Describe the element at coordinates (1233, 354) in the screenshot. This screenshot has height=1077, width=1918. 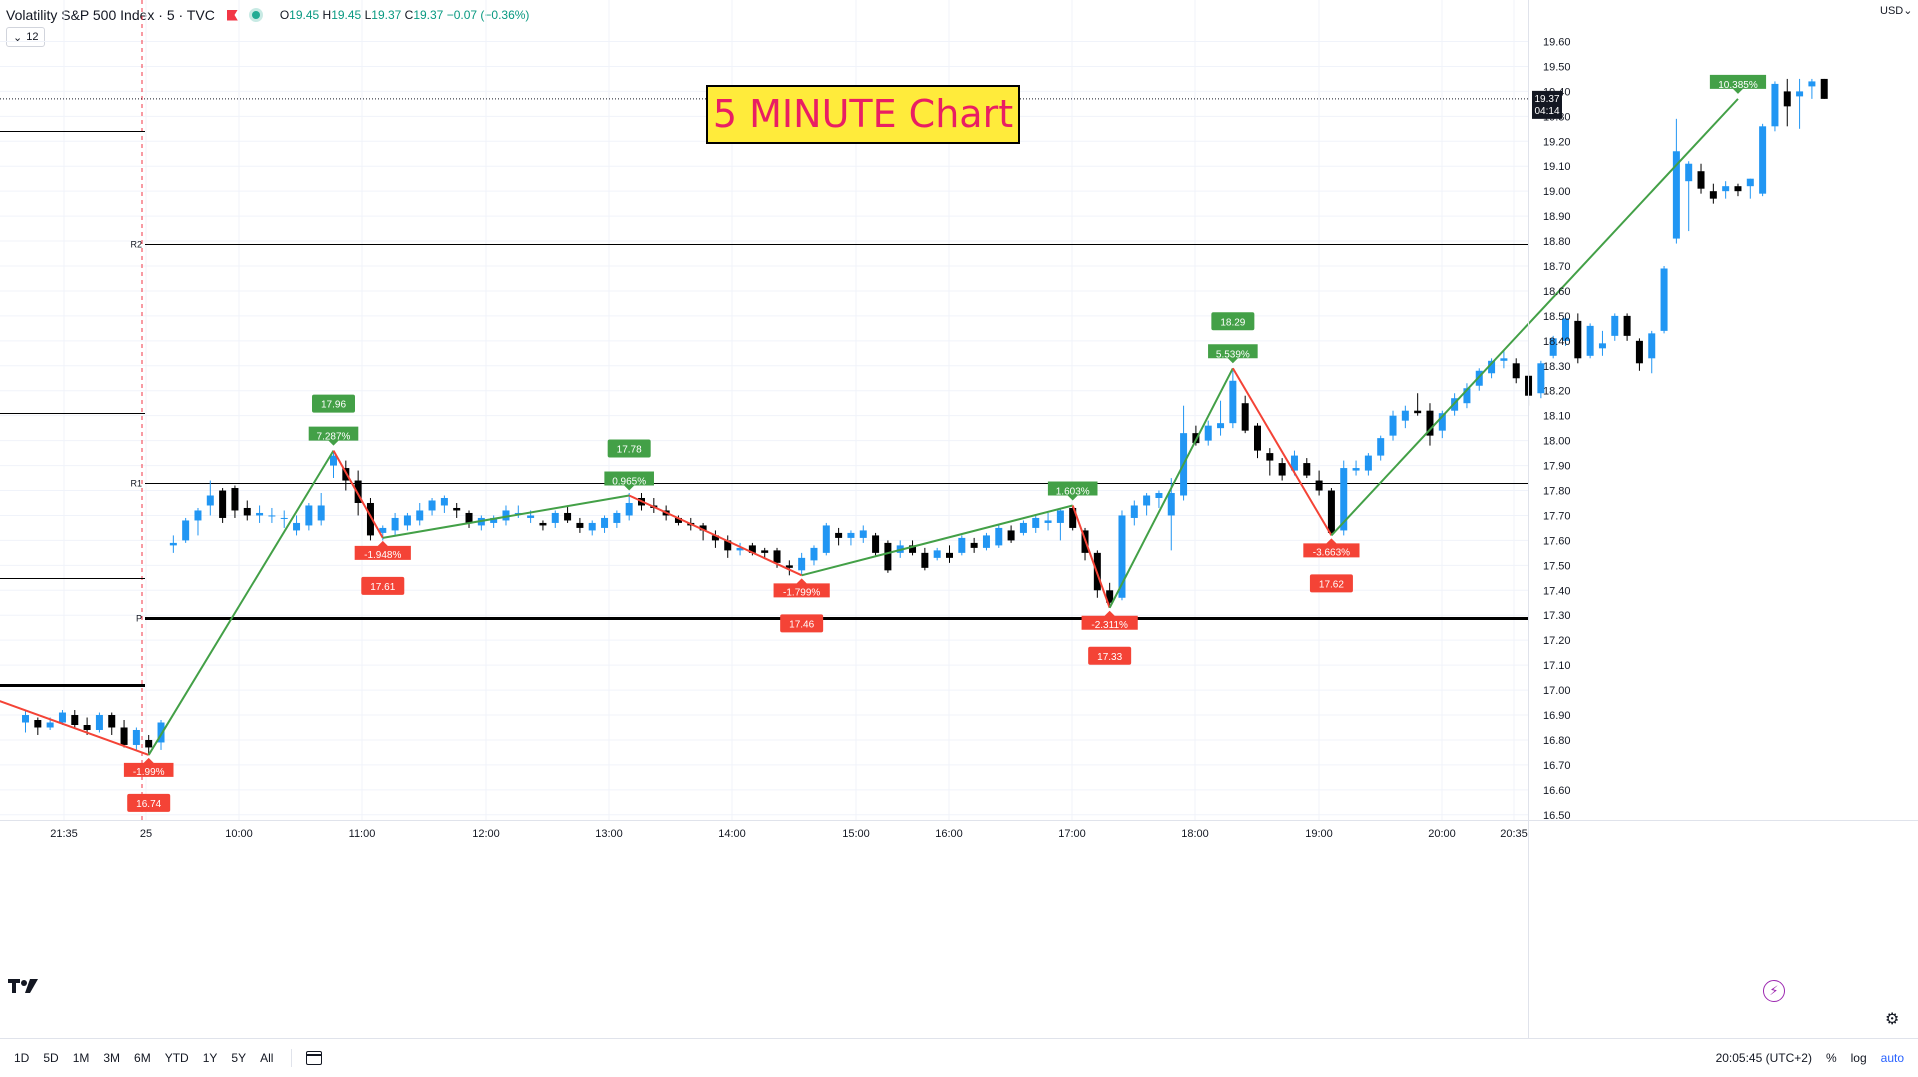
I see `swing-high-pct: 5.539%` at that location.